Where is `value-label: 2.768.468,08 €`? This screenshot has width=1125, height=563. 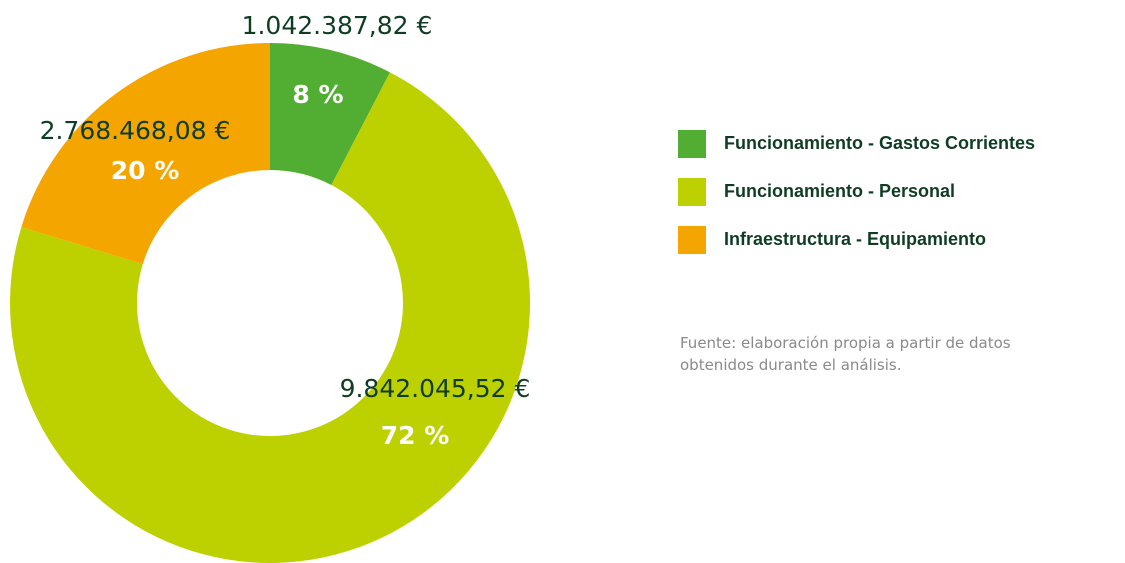 value-label: 2.768.468,08 € is located at coordinates (135, 130).